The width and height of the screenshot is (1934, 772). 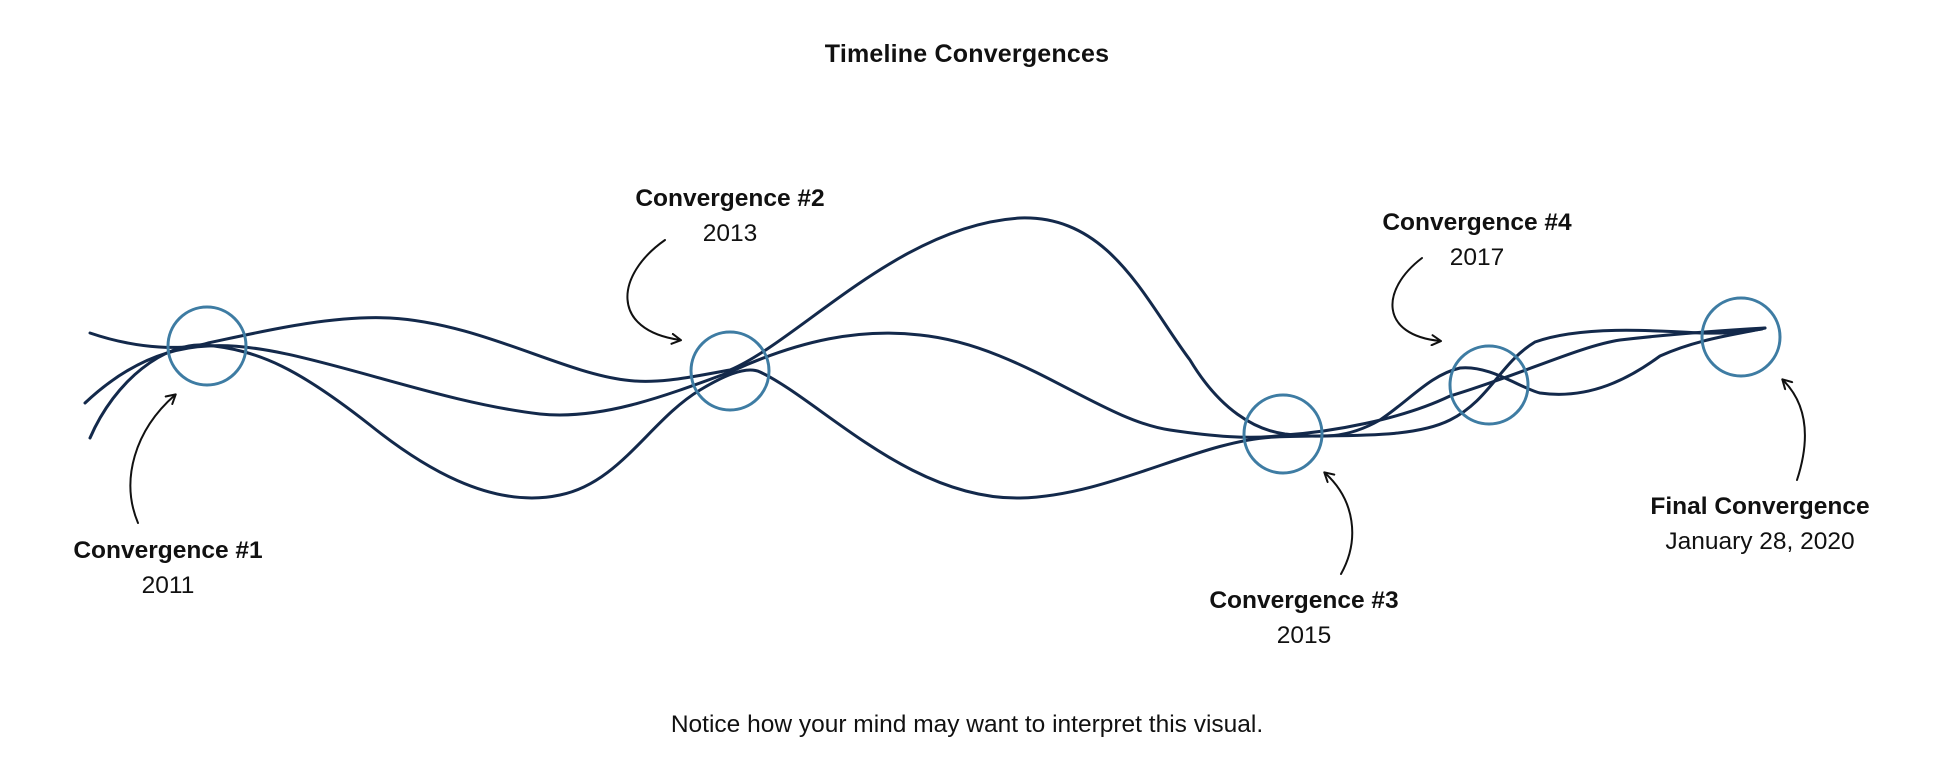 What do you see at coordinates (730, 217) in the screenshot?
I see `convergence-label-2: Convergence #2 2013` at bounding box center [730, 217].